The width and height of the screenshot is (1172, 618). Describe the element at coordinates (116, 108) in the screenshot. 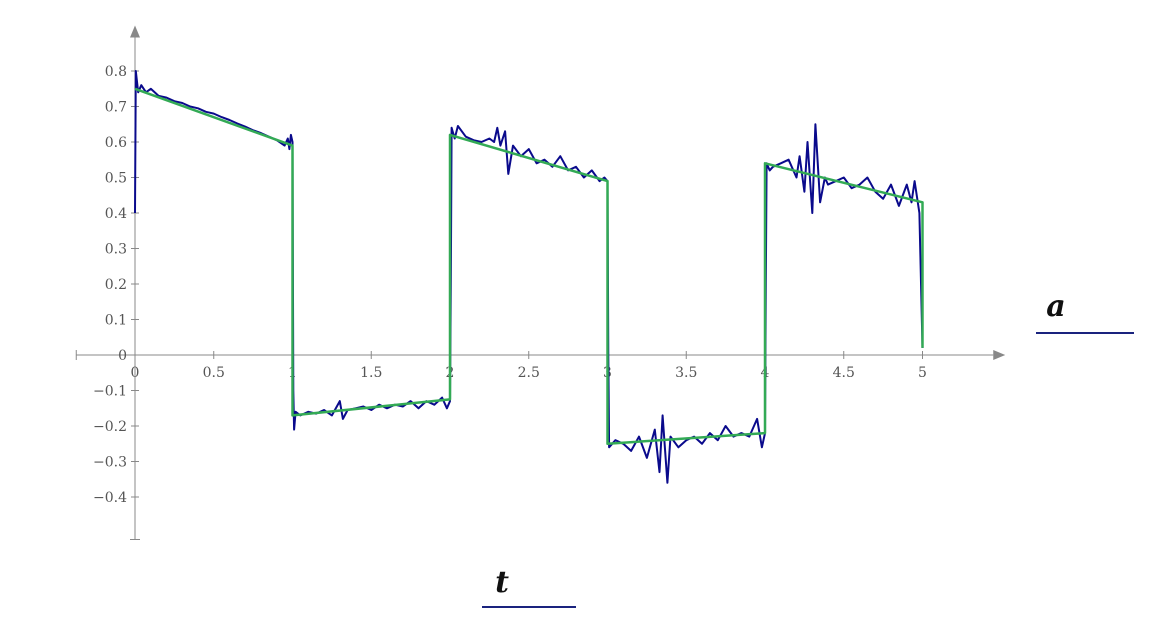

I see `y-tick-label: 0.7` at that location.